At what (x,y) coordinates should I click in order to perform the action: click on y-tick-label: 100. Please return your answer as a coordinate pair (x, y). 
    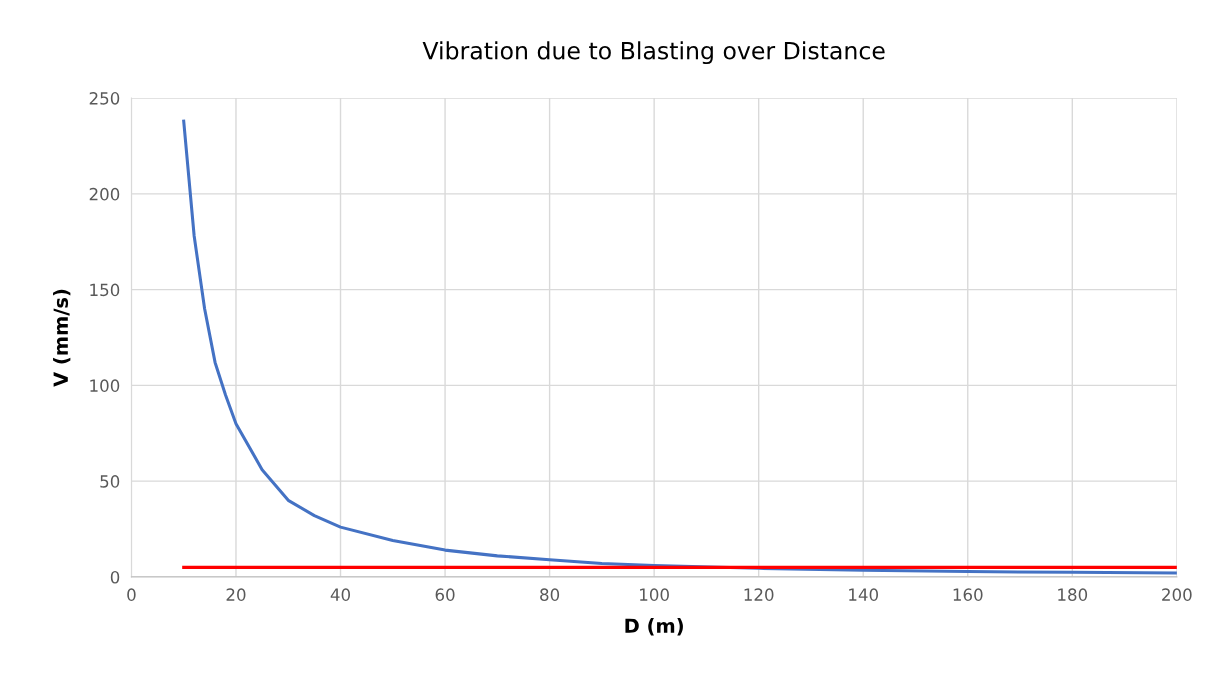
    Looking at the image, I should click on (105, 385).